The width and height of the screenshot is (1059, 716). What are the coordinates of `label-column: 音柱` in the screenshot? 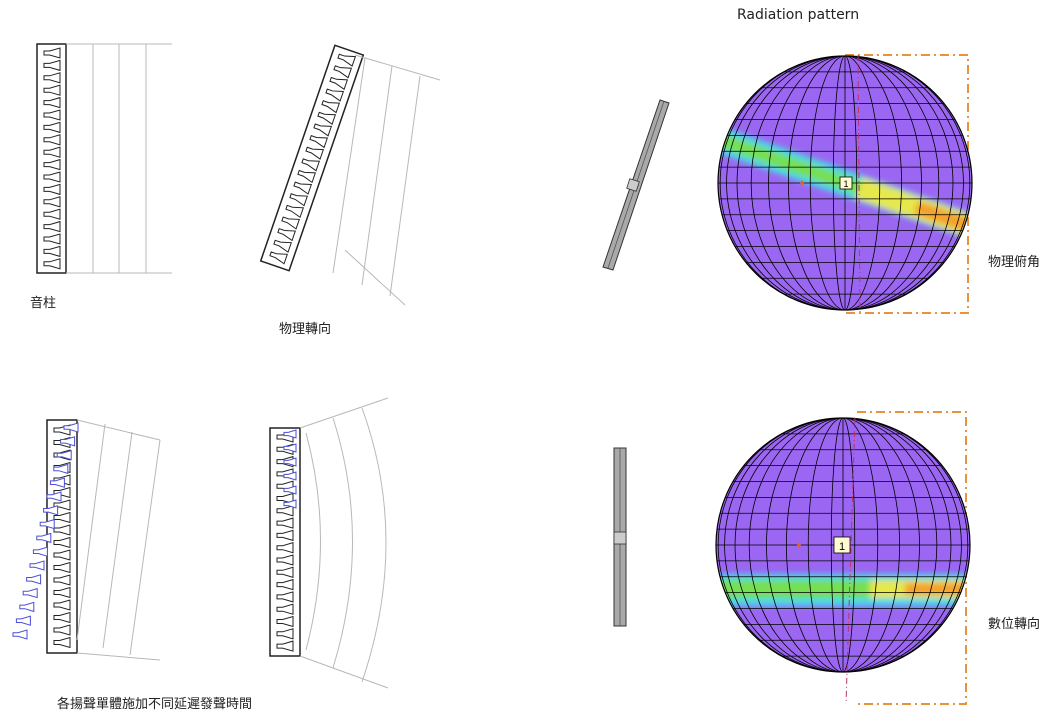 It's located at (43, 303).